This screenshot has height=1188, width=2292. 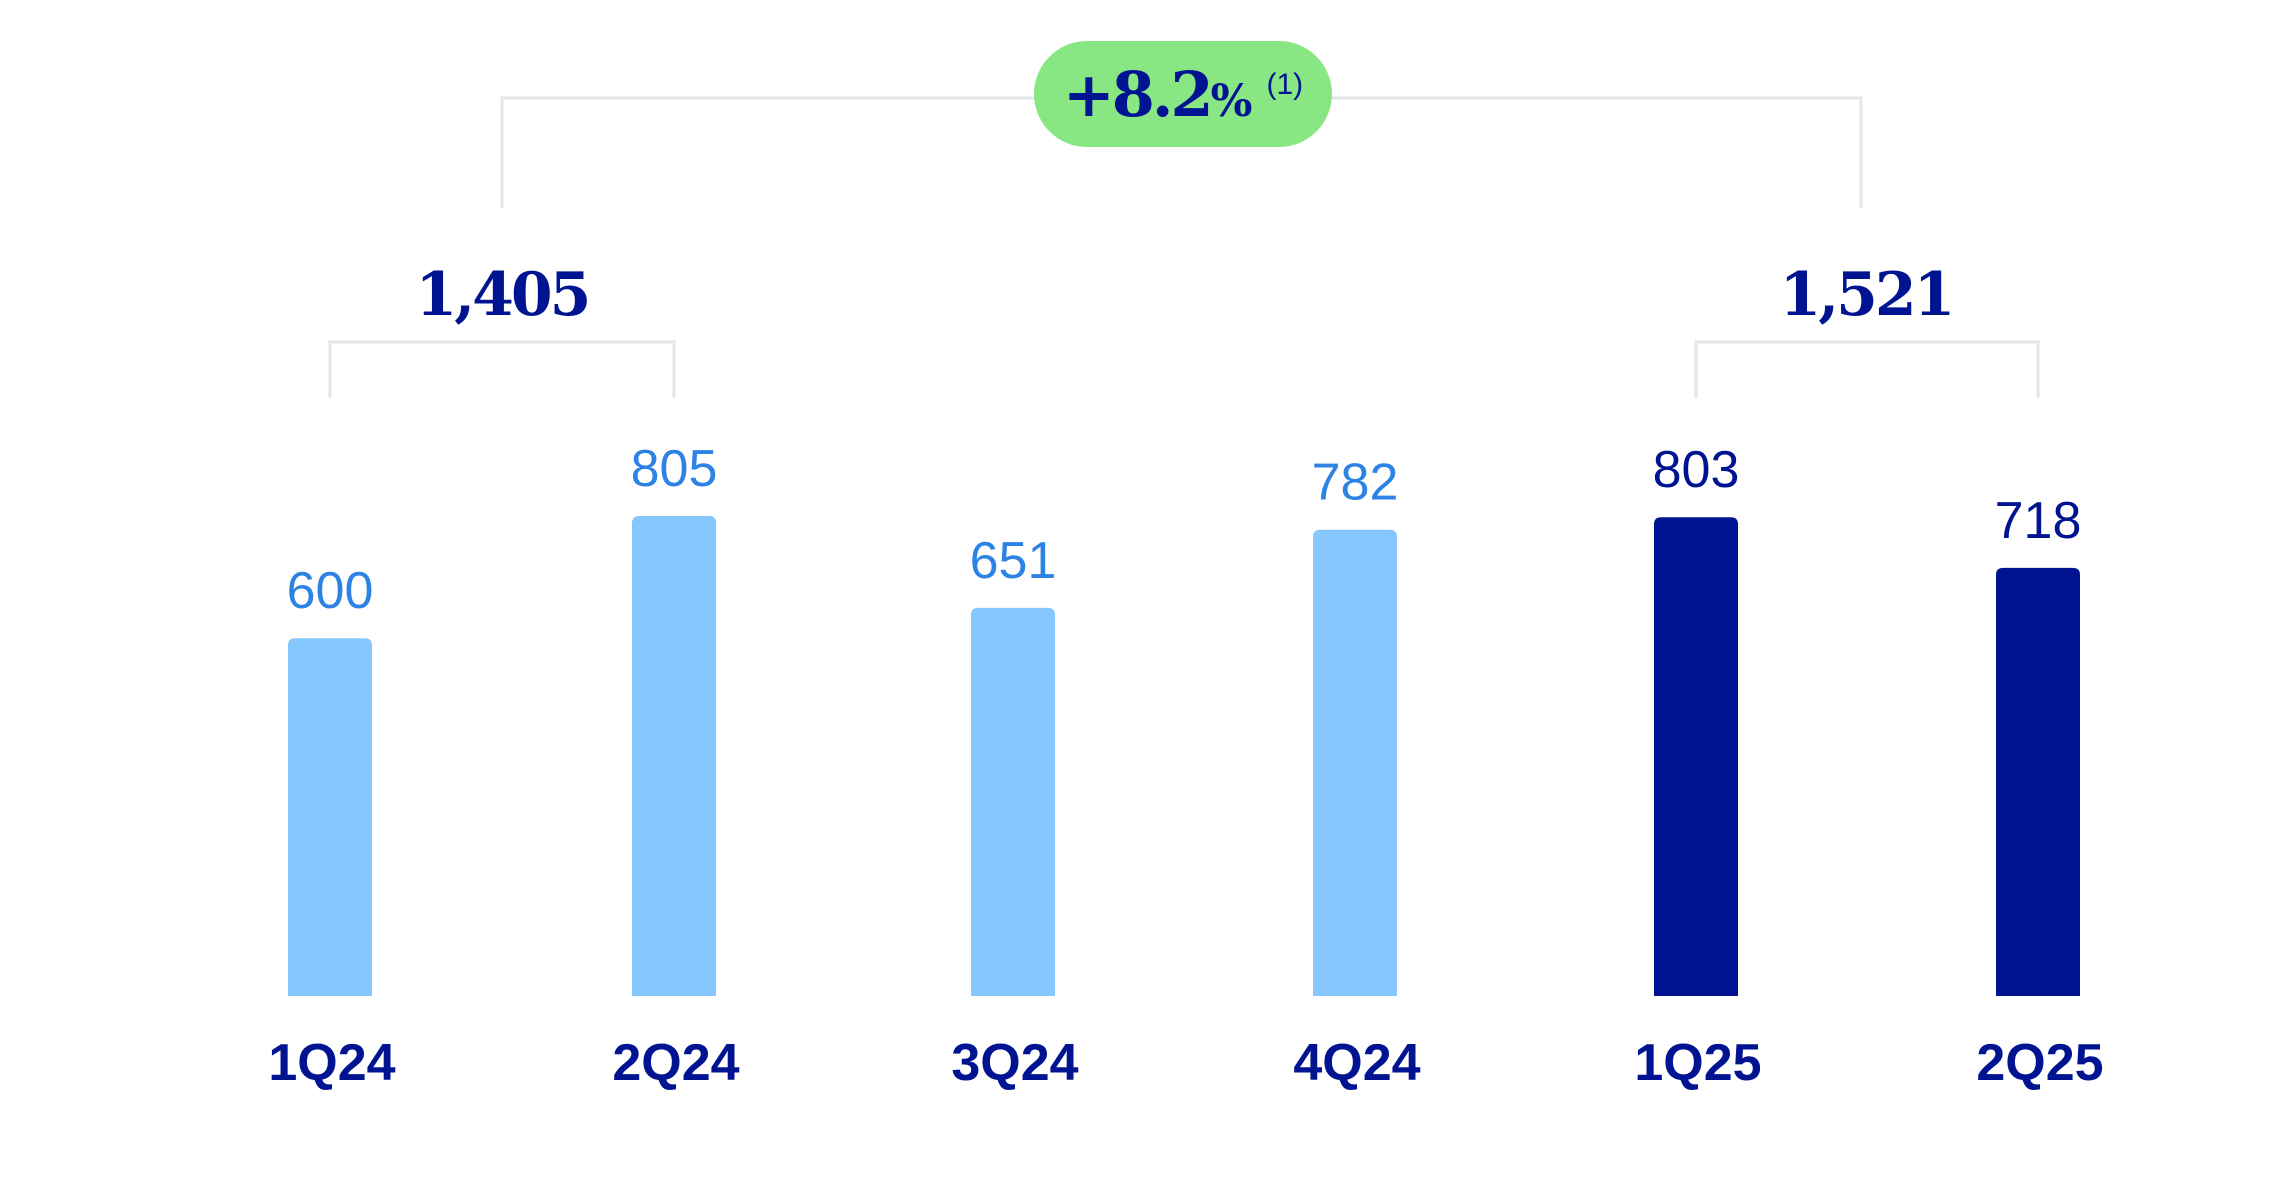 I want to click on bar-2q24, so click(x=674, y=756).